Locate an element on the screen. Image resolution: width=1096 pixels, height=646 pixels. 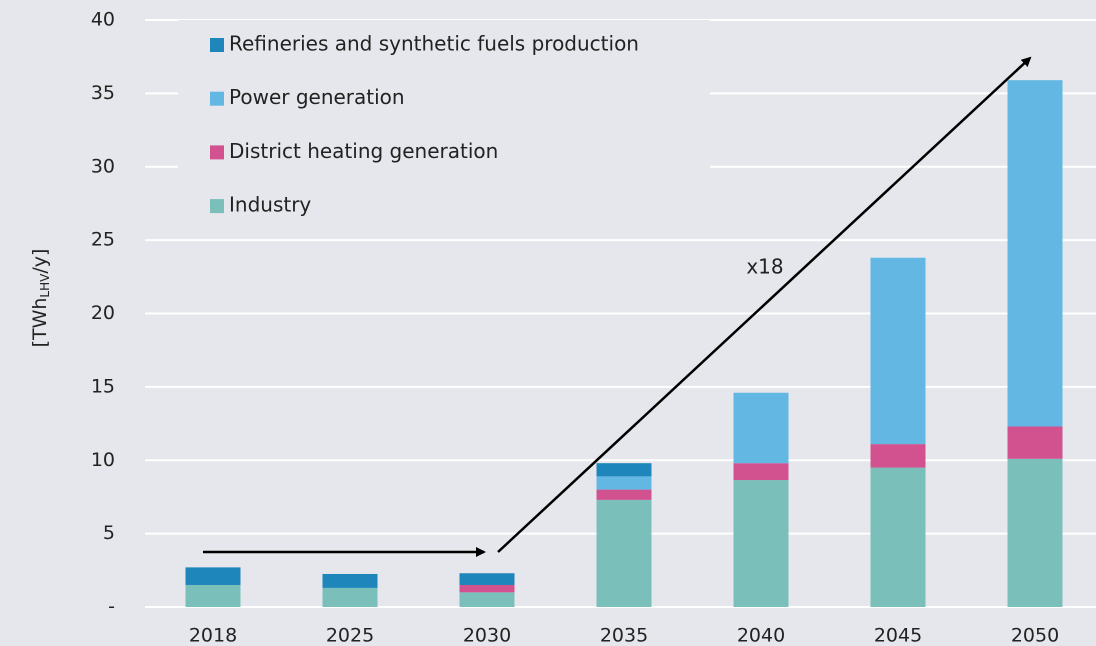
y-axis-label: [TWhLHV/y] is located at coordinates (40, 298).